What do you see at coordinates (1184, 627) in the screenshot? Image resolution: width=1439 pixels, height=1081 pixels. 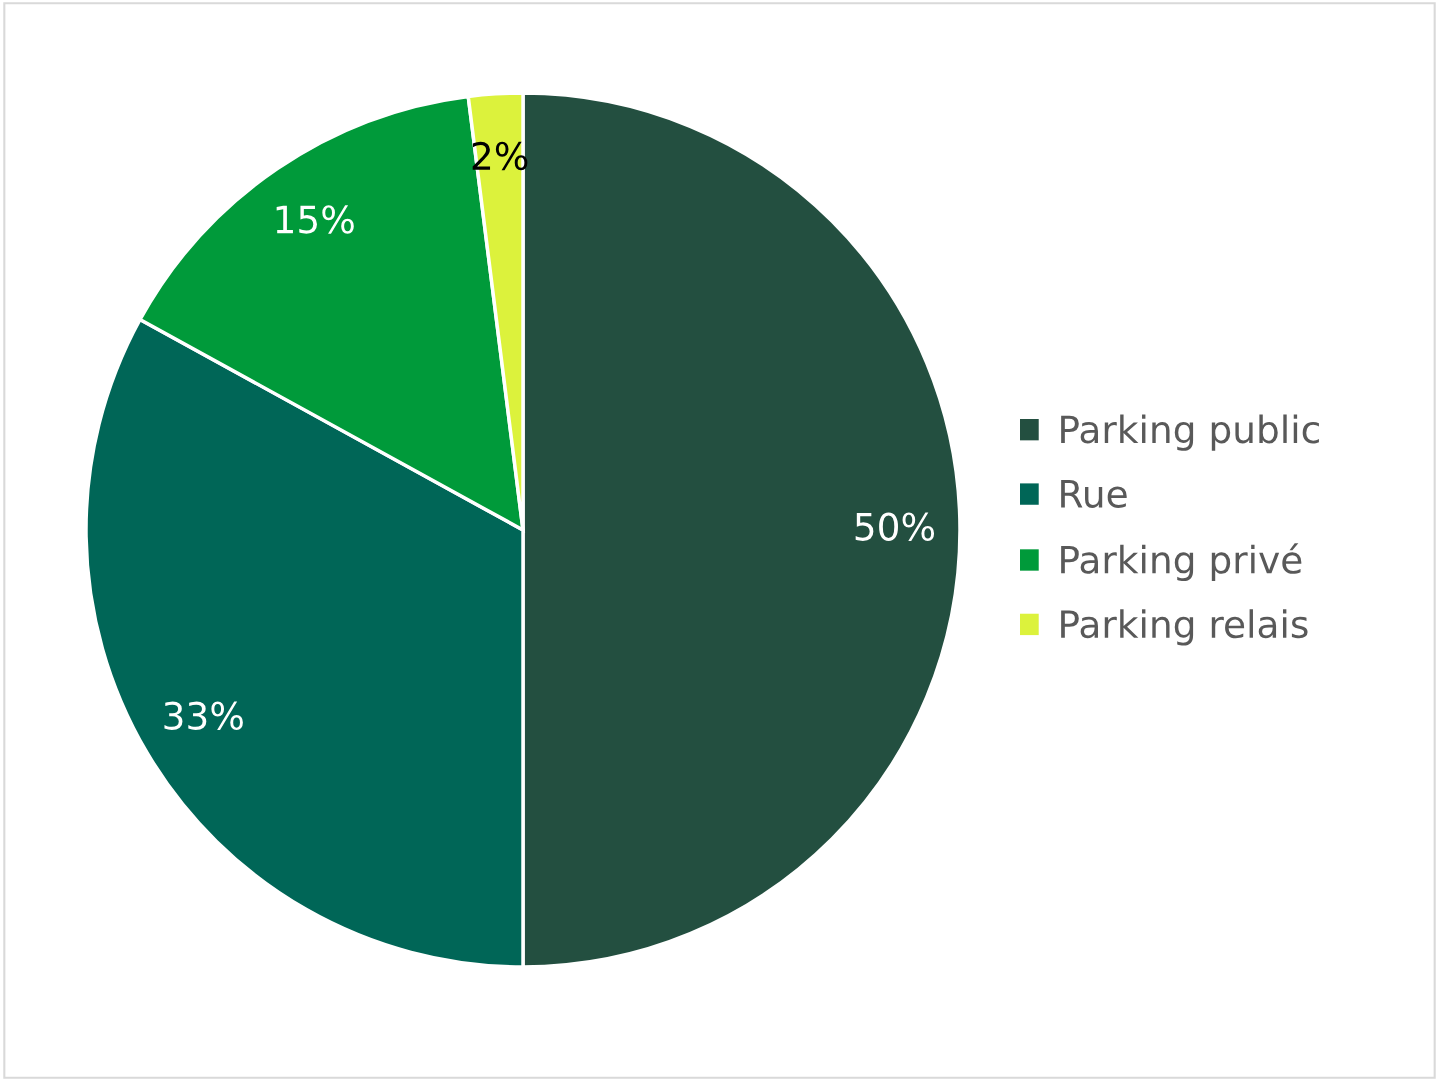 I see `legend-label: Parking relais` at bounding box center [1184, 627].